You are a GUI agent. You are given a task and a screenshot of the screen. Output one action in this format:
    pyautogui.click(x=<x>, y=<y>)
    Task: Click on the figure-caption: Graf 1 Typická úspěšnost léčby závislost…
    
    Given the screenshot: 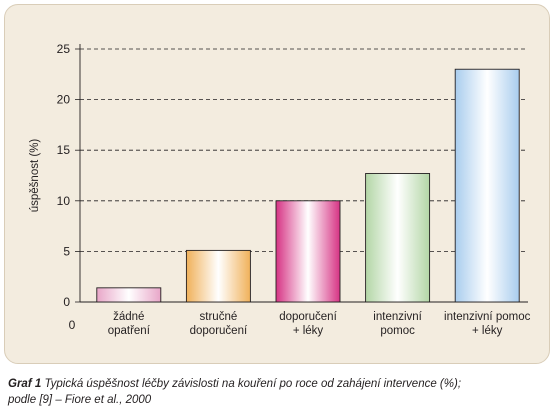 What is the action you would take?
    pyautogui.click(x=278, y=392)
    